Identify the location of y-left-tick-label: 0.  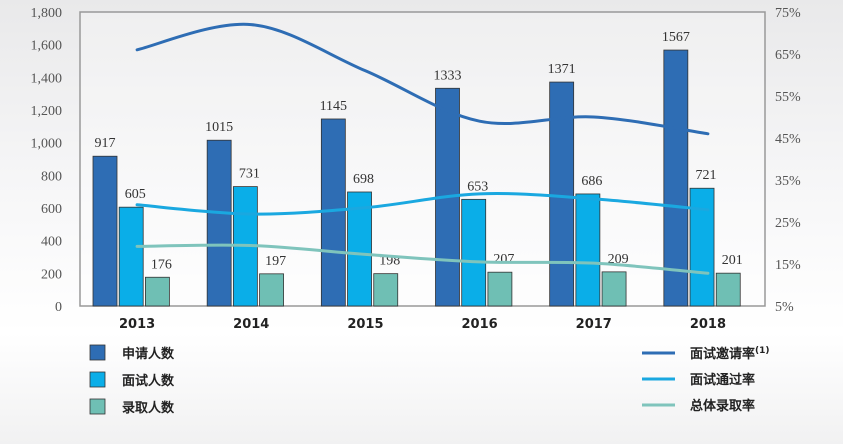
(58, 307).